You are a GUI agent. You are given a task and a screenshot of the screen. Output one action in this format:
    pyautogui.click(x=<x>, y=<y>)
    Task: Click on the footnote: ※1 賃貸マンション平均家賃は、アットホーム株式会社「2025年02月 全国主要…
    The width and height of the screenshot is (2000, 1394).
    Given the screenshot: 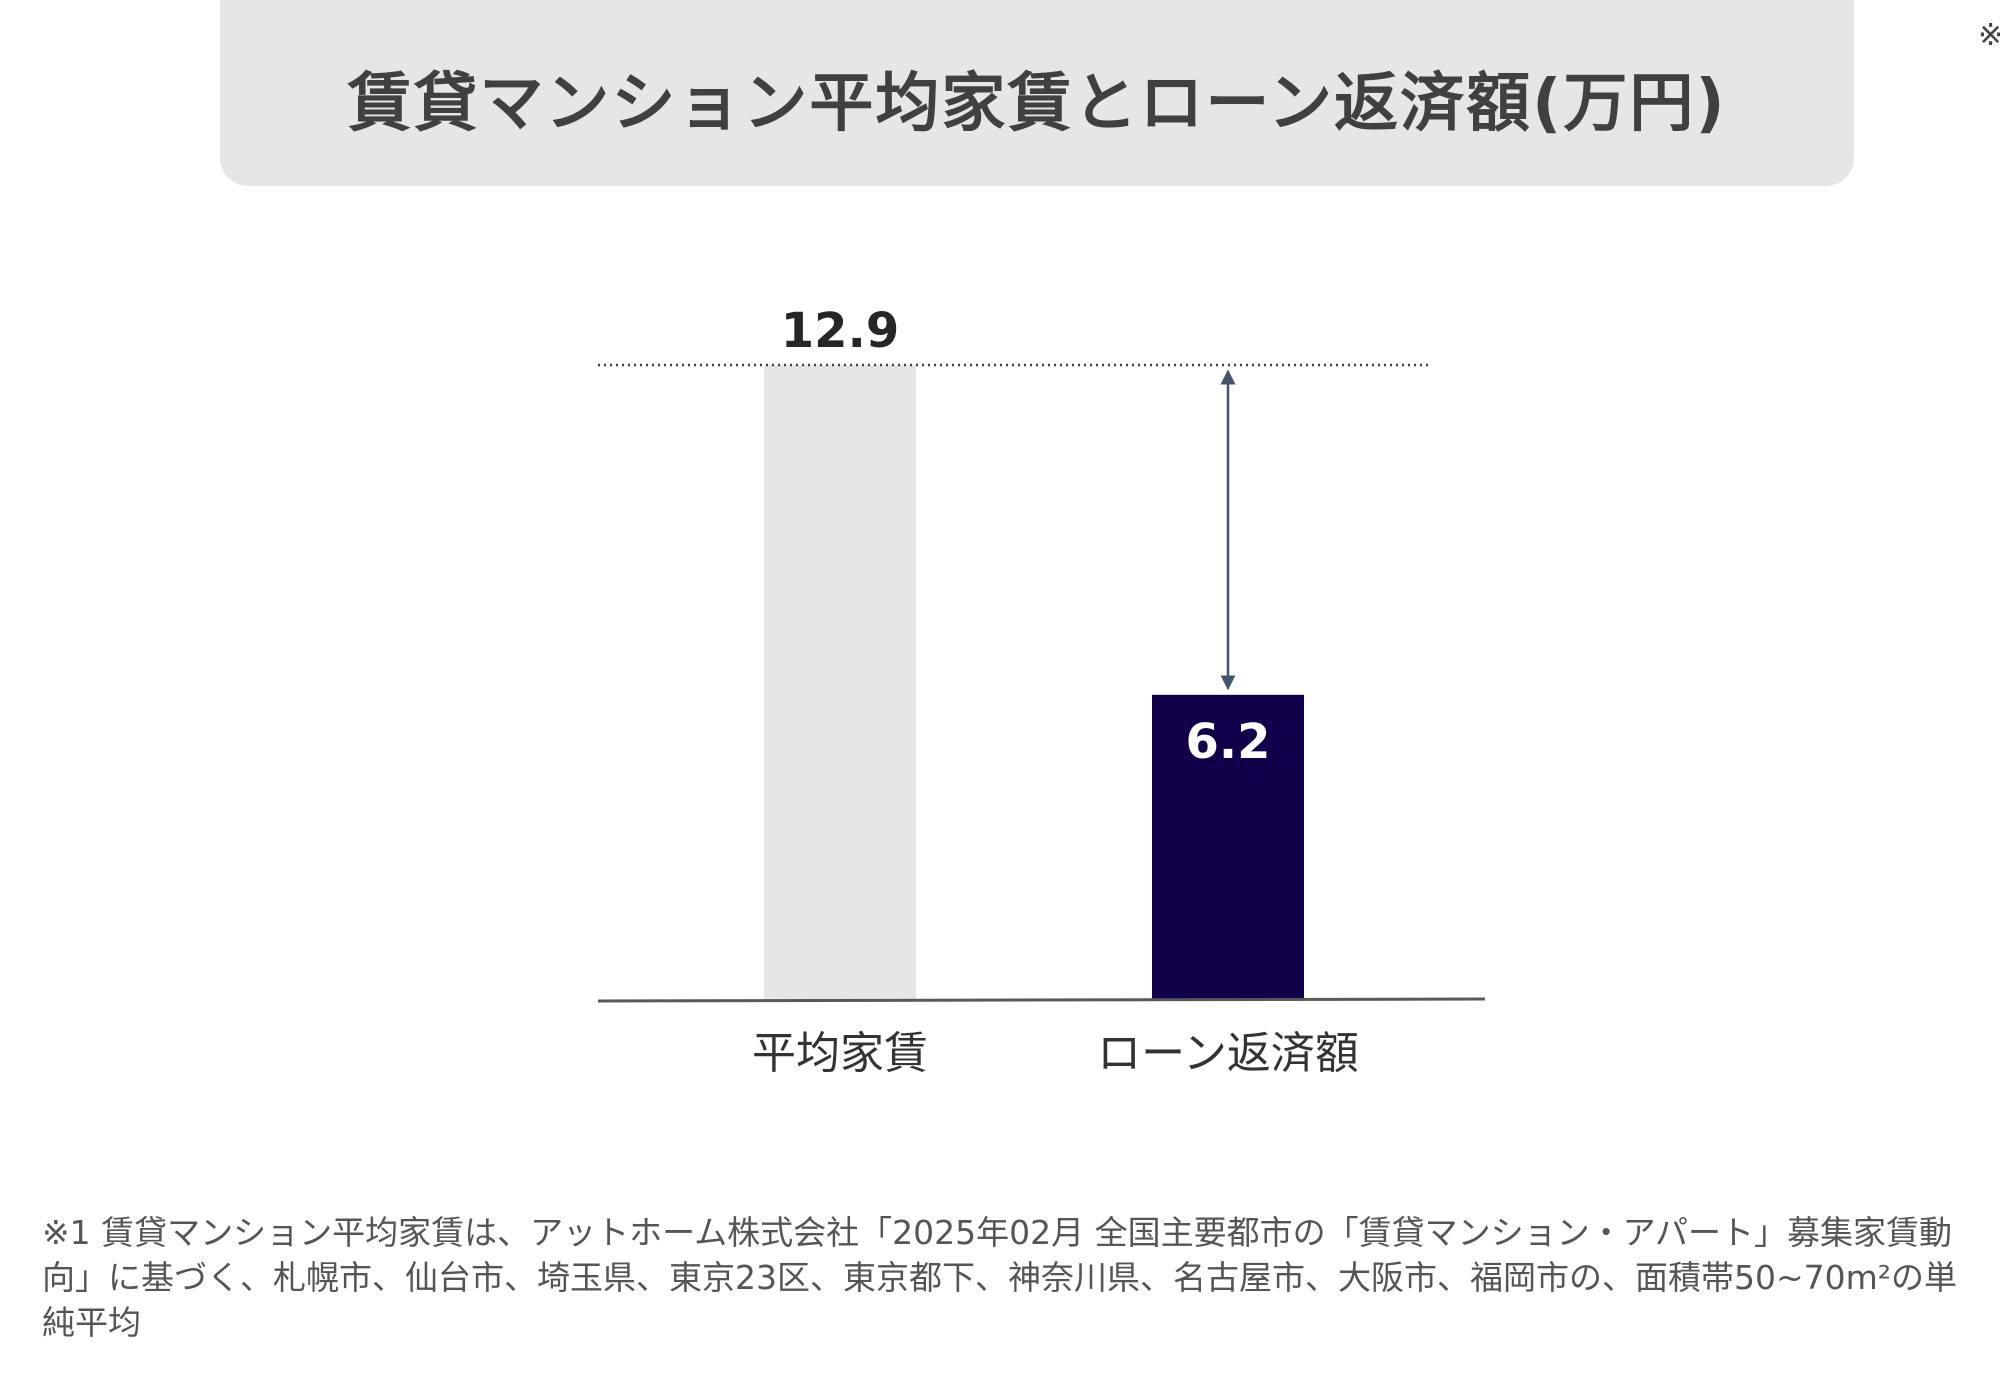 What is the action you would take?
    pyautogui.click(x=999, y=1277)
    